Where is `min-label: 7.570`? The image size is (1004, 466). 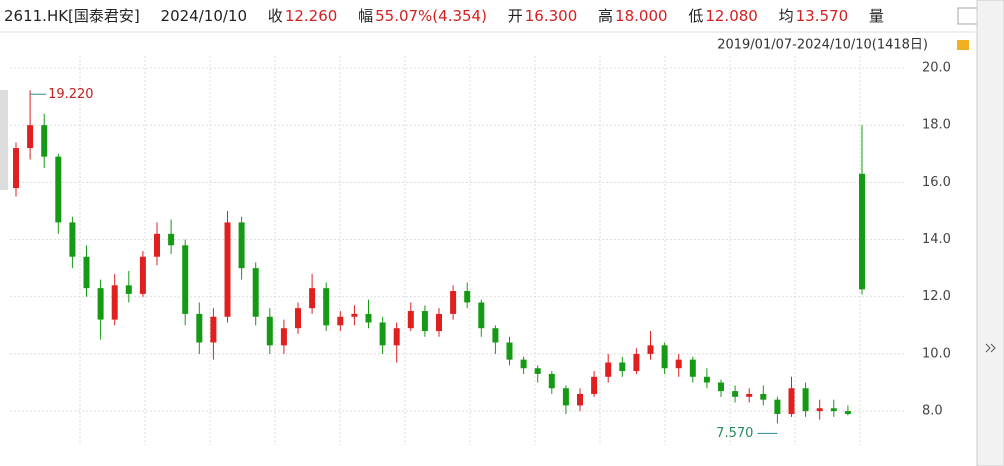
min-label: 7.570 is located at coordinates (734, 433).